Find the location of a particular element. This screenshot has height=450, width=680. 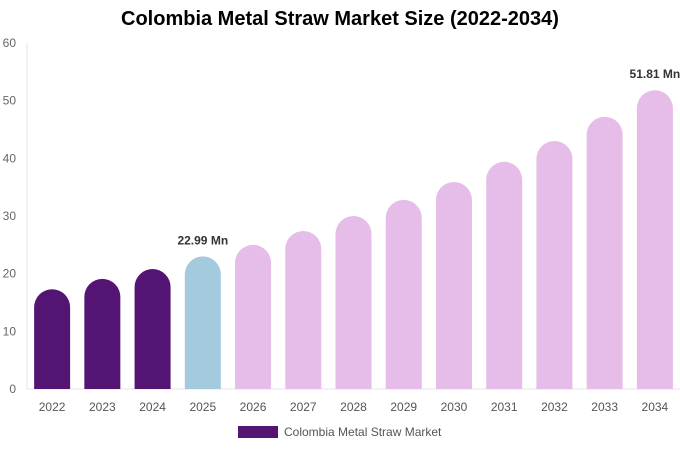

y-tick-label: 40 is located at coordinates (10, 158).